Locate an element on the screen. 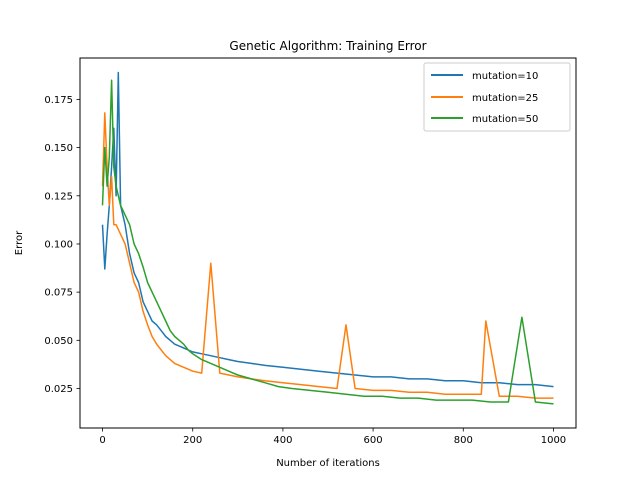 This screenshot has height=480, width=640. legend-label-mutation-50: mutation=50 is located at coordinates (505, 119).